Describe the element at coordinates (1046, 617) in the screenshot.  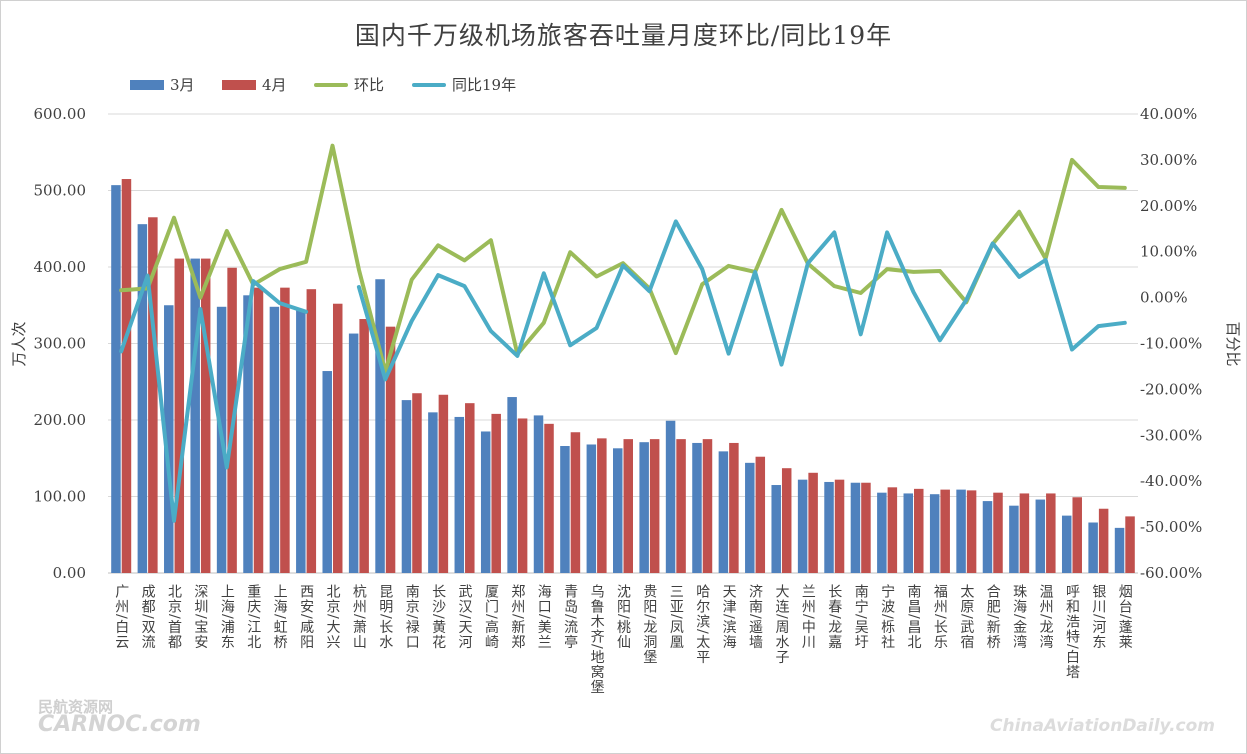
I see `x-tick-label: 温州/龙湾` at that location.